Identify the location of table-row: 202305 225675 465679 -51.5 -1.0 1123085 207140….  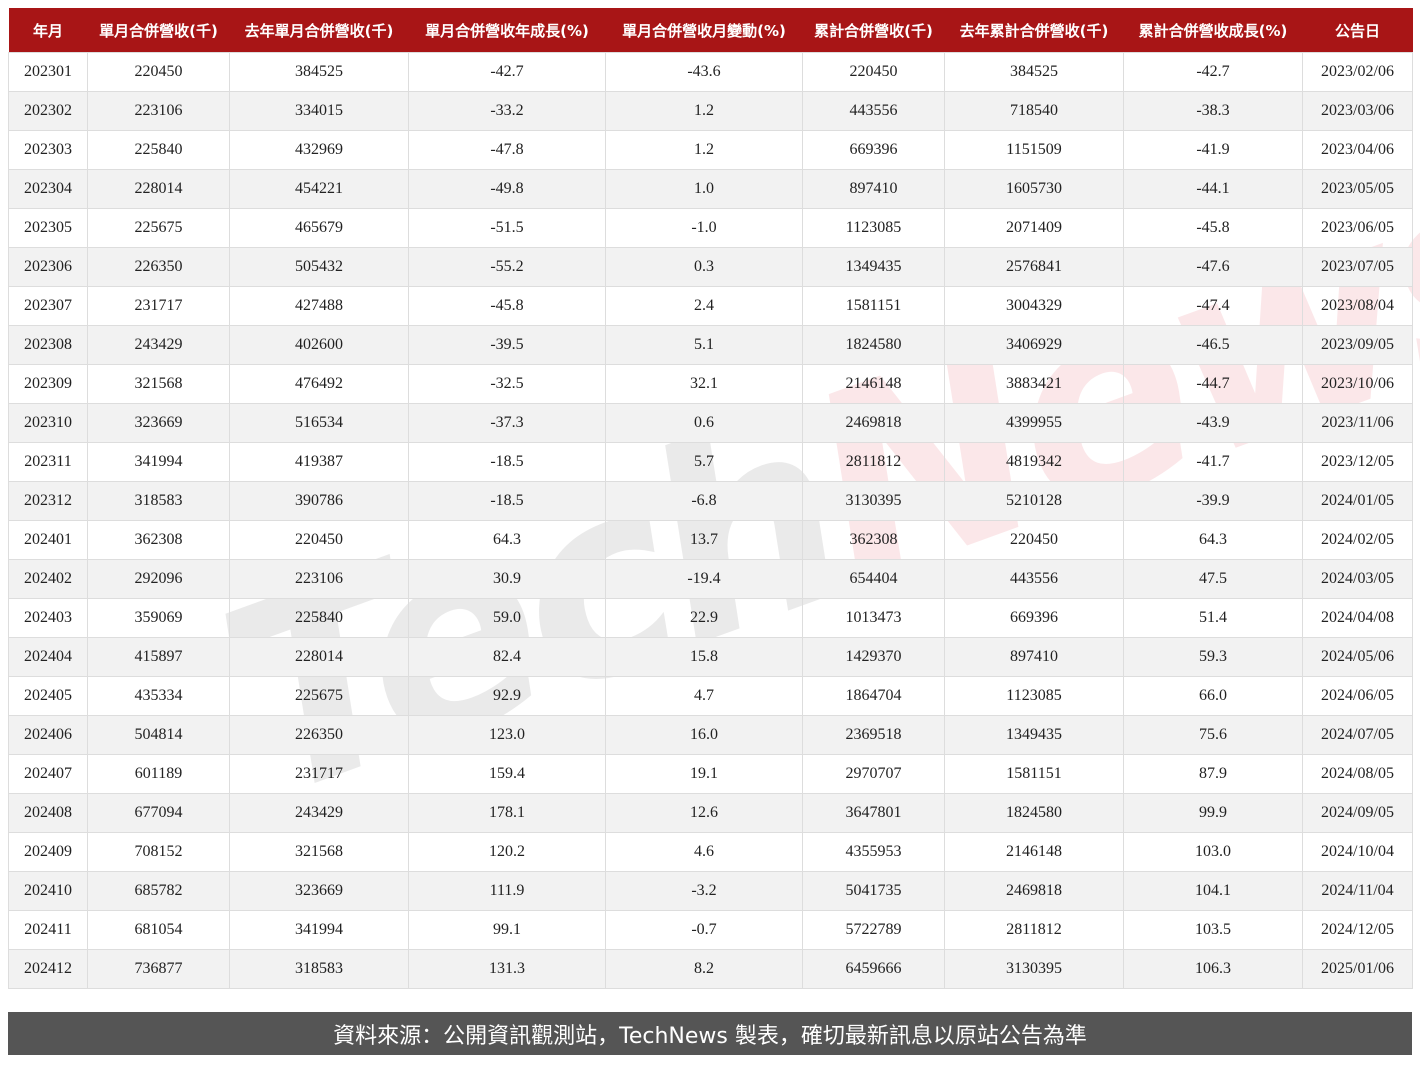
(710, 228).